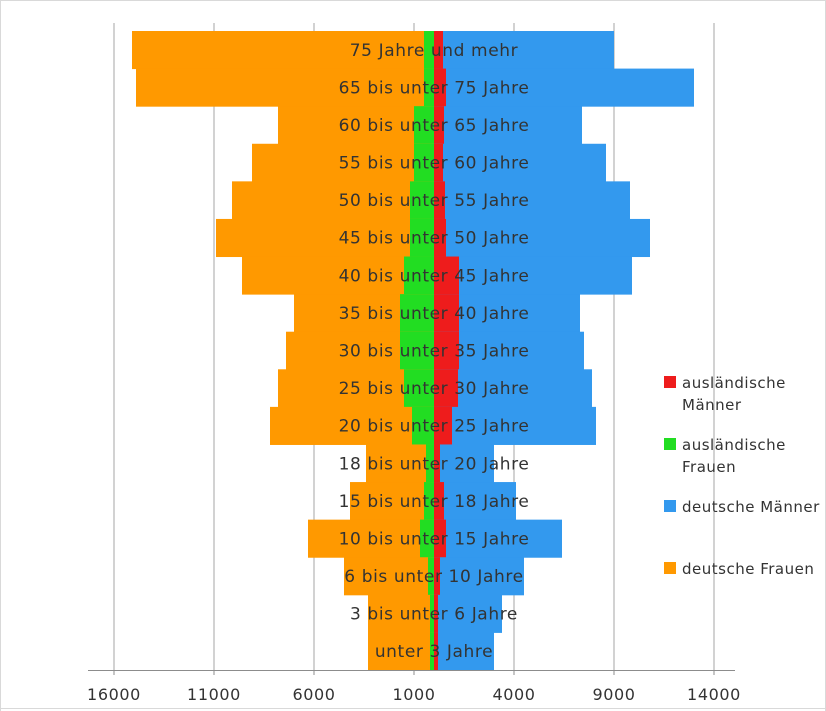 This screenshot has height=711, width=826. I want to click on category-label-10: 20 bis unter 25 Jahre, so click(434, 427).